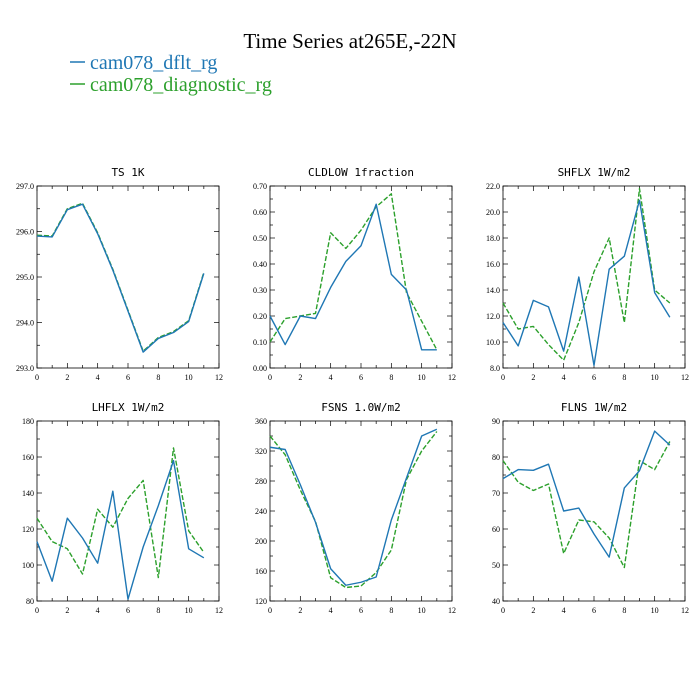  I want to click on y-tick-label: 90, so click(496, 421).